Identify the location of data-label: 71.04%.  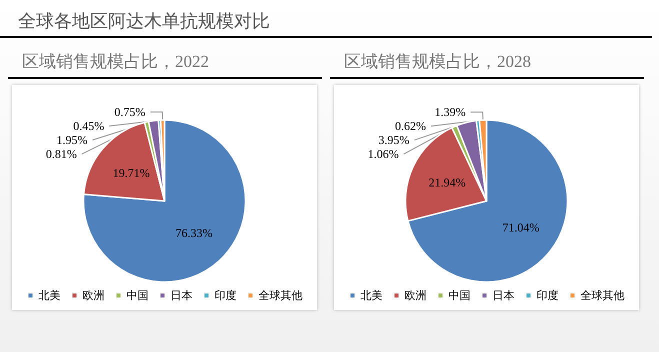
(521, 227).